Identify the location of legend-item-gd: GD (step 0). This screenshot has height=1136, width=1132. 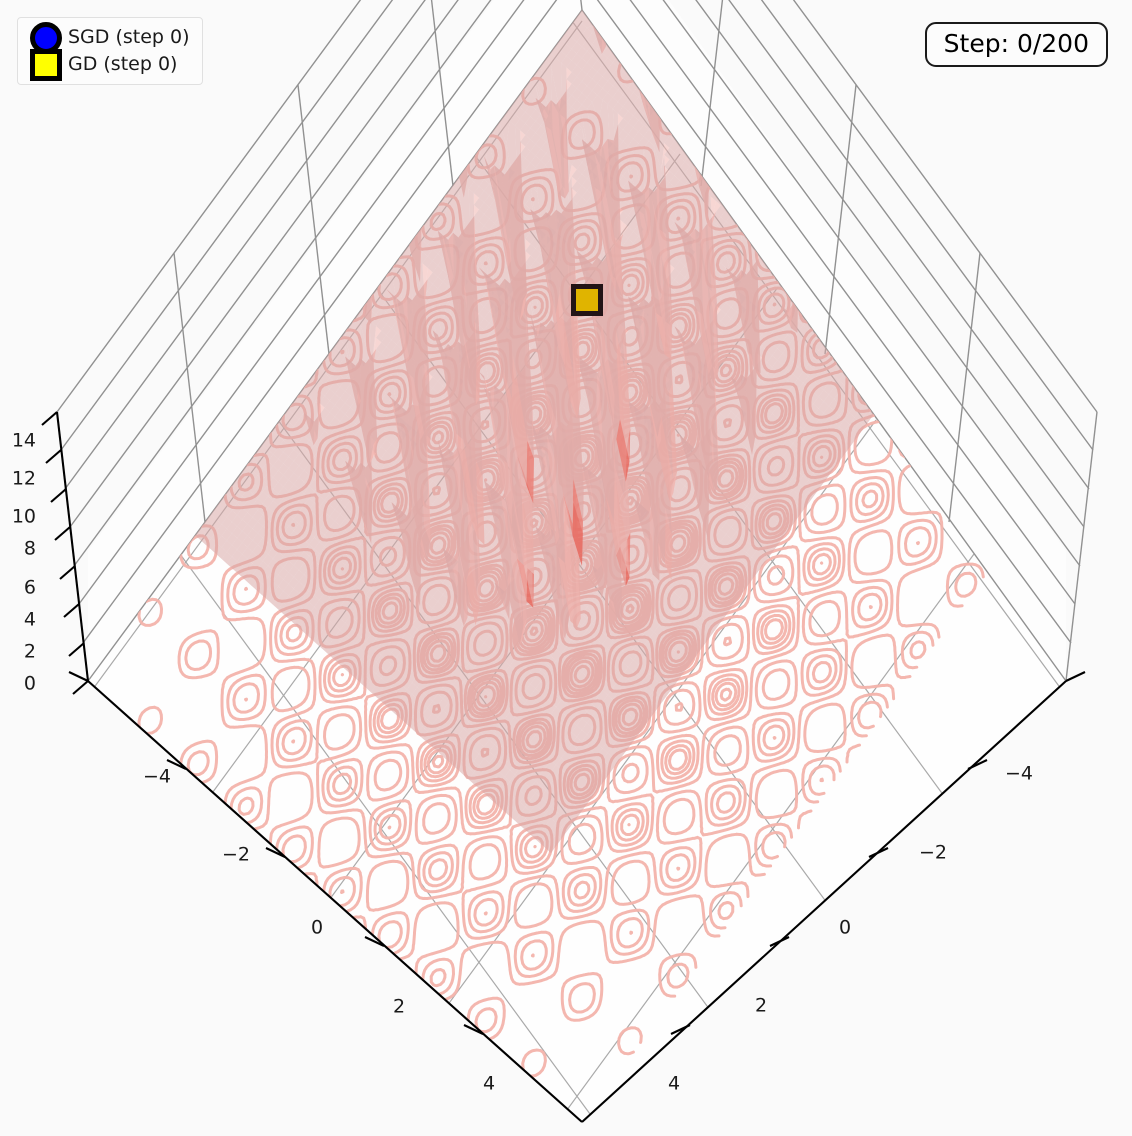
(108, 64).